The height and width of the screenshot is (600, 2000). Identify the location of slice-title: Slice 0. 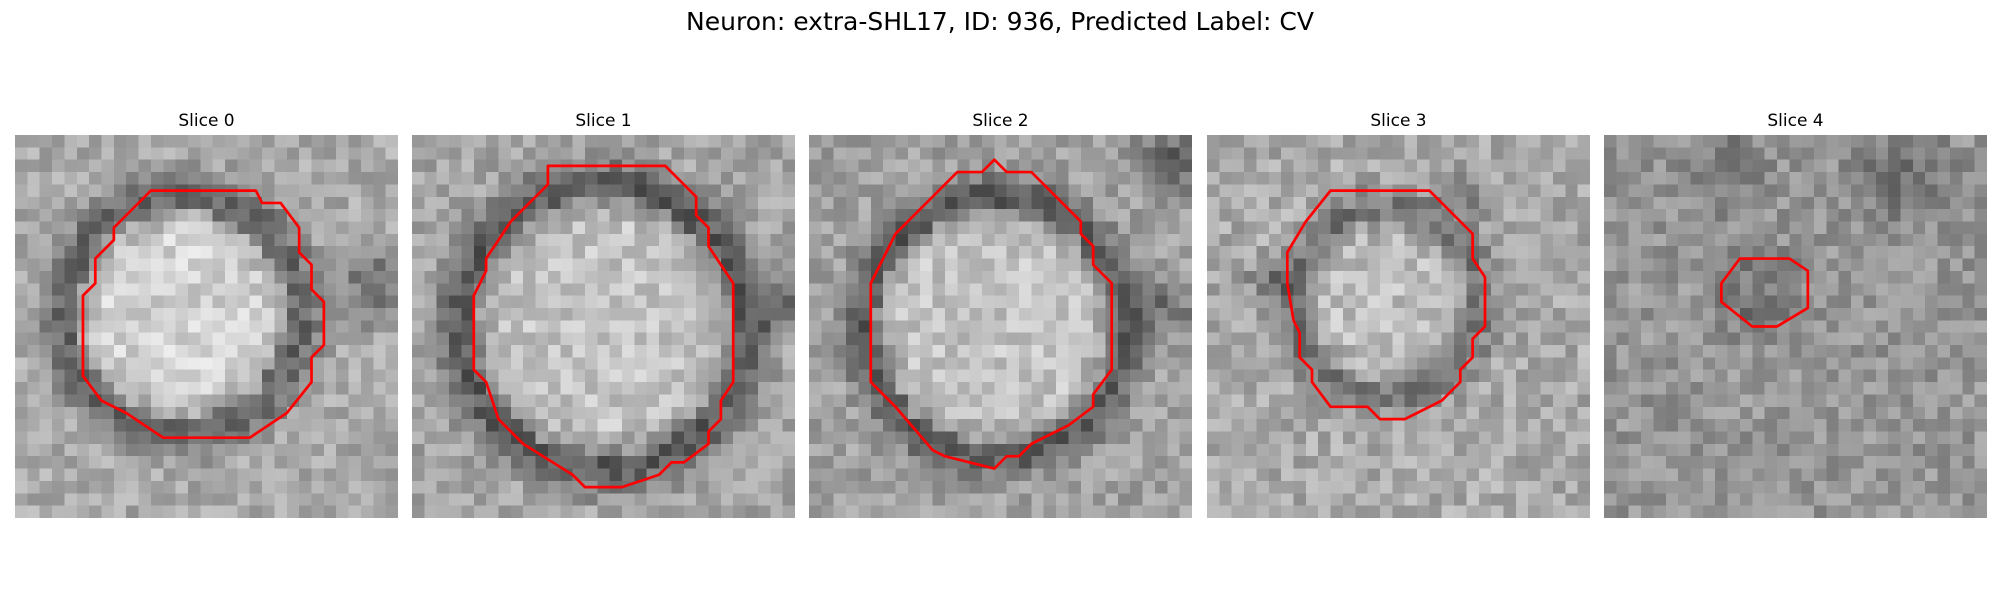
(206, 121).